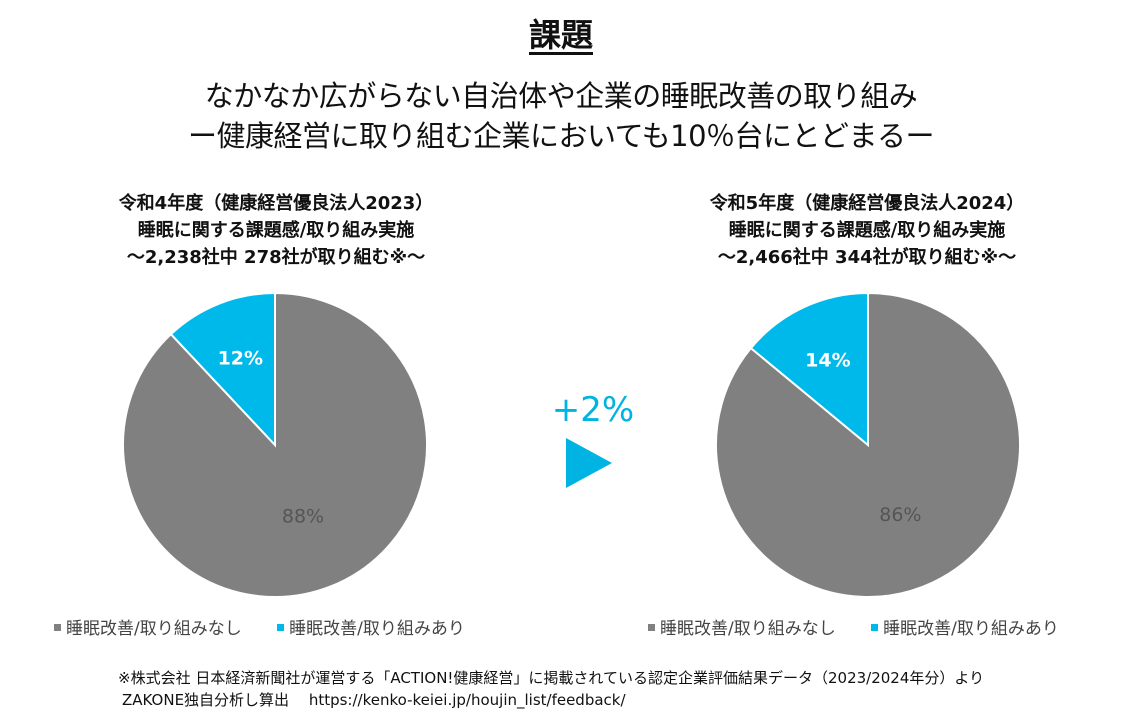 This screenshot has width=1122, height=716. I want to click on slice-with-initiative-label: 12%, so click(240, 358).